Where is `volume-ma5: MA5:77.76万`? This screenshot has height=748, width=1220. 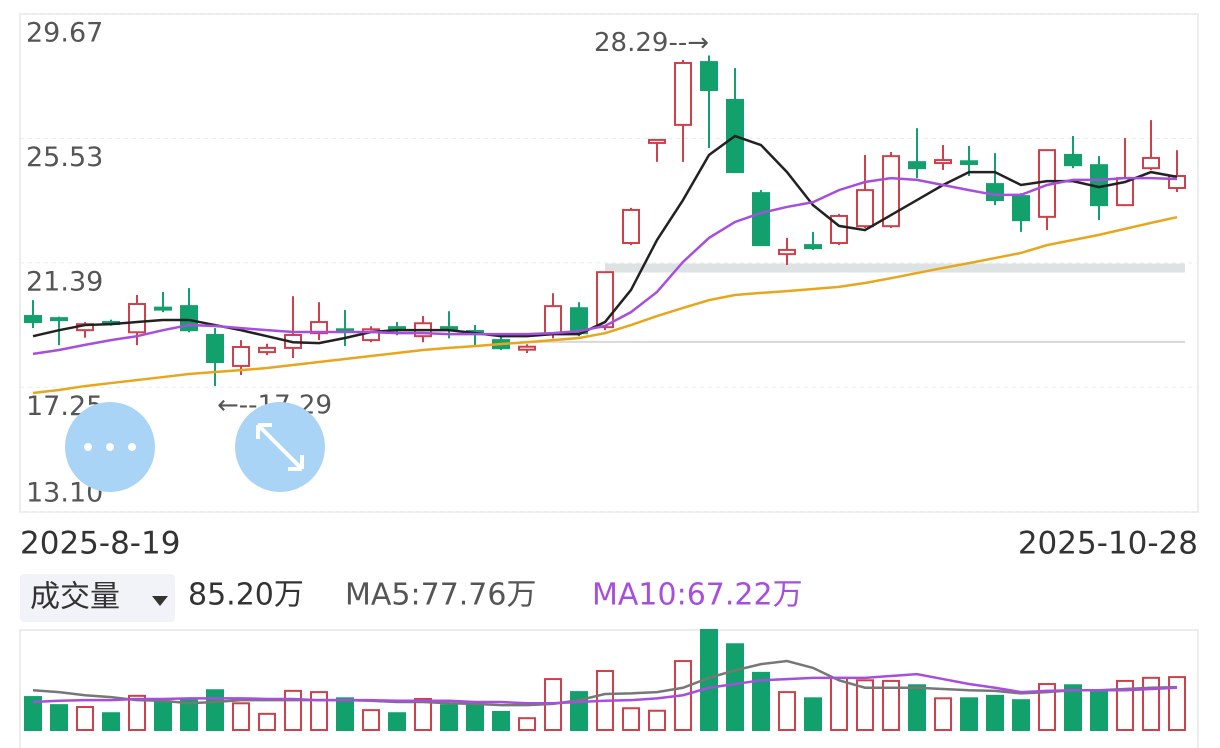 volume-ma5: MA5:77.76万 is located at coordinates (440, 595).